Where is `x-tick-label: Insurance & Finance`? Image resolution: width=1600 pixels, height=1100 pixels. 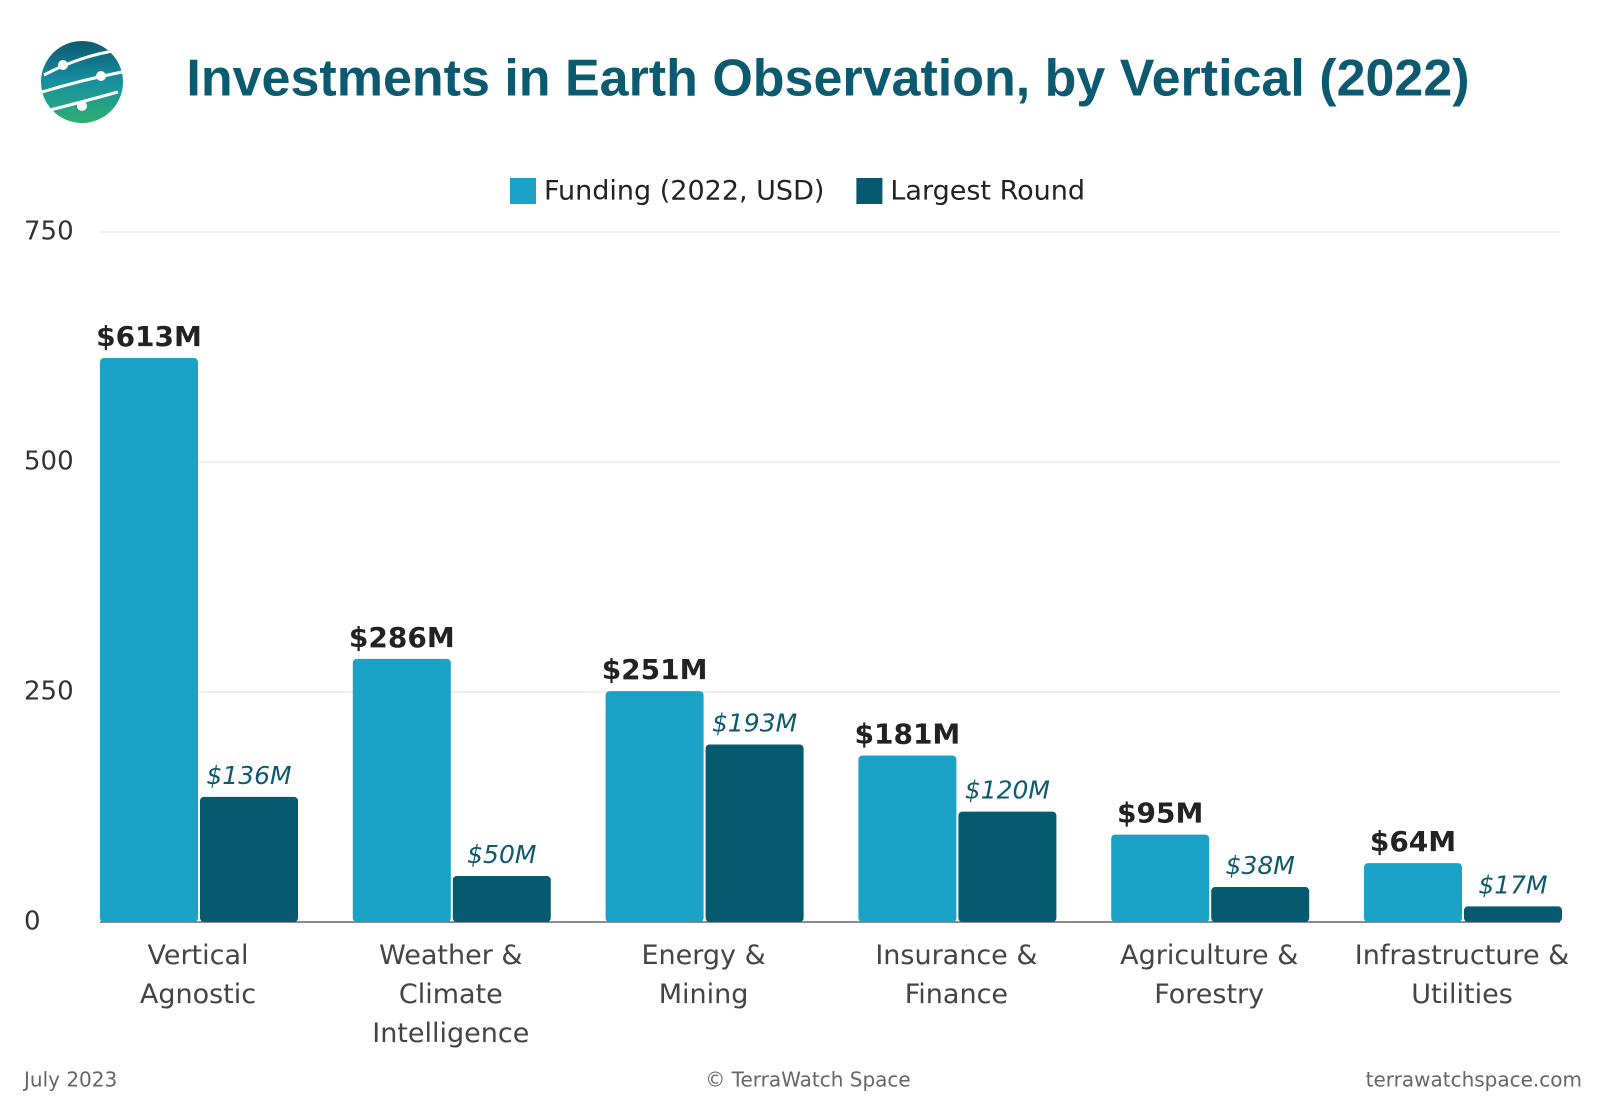
x-tick-label: Insurance & Finance is located at coordinates (956, 975).